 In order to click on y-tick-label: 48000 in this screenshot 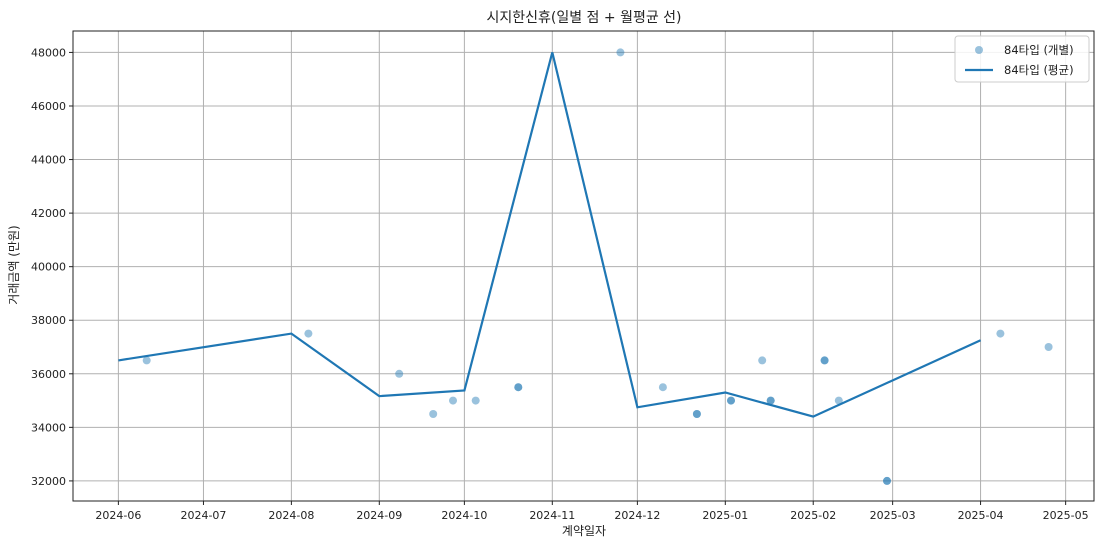, I will do `click(48, 52)`.